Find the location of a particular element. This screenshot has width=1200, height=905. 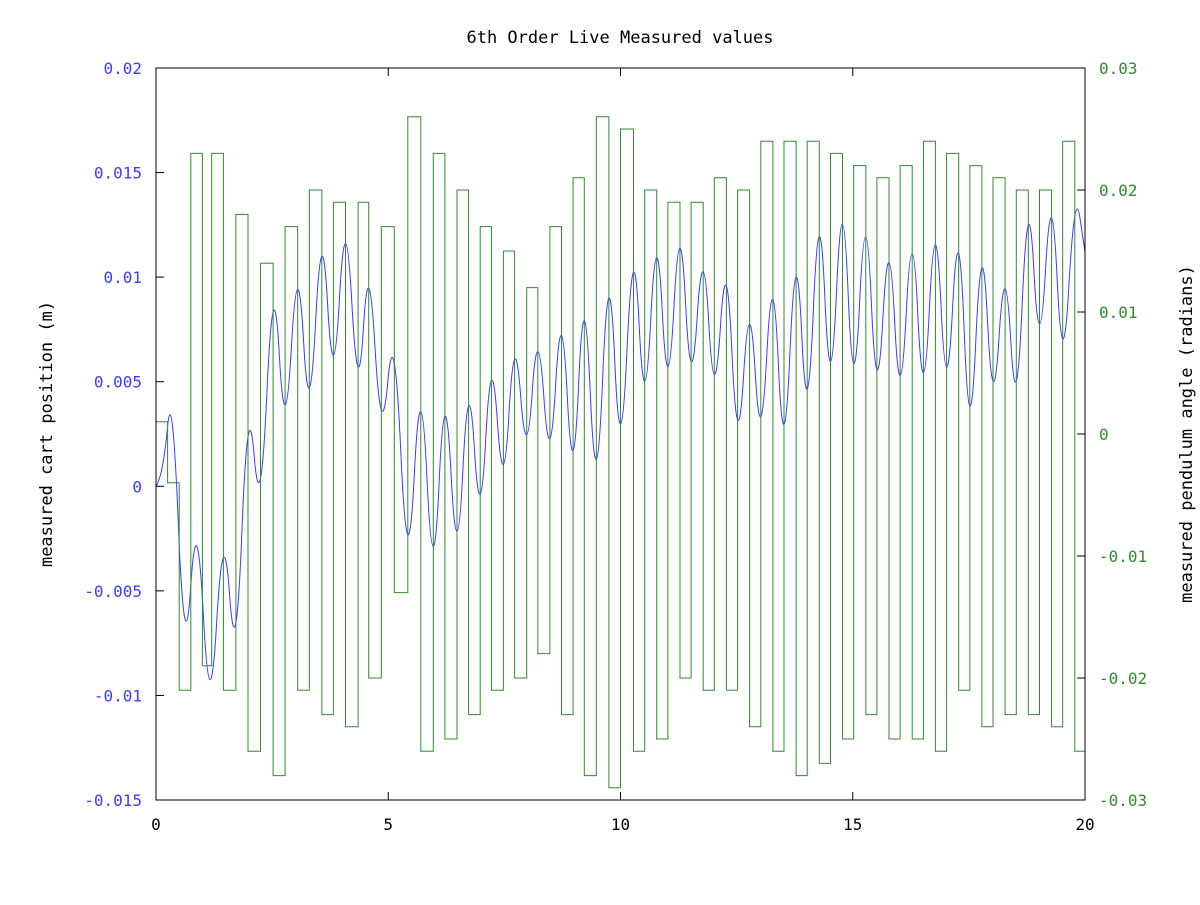

x-tick-label: 0 is located at coordinates (156, 824).